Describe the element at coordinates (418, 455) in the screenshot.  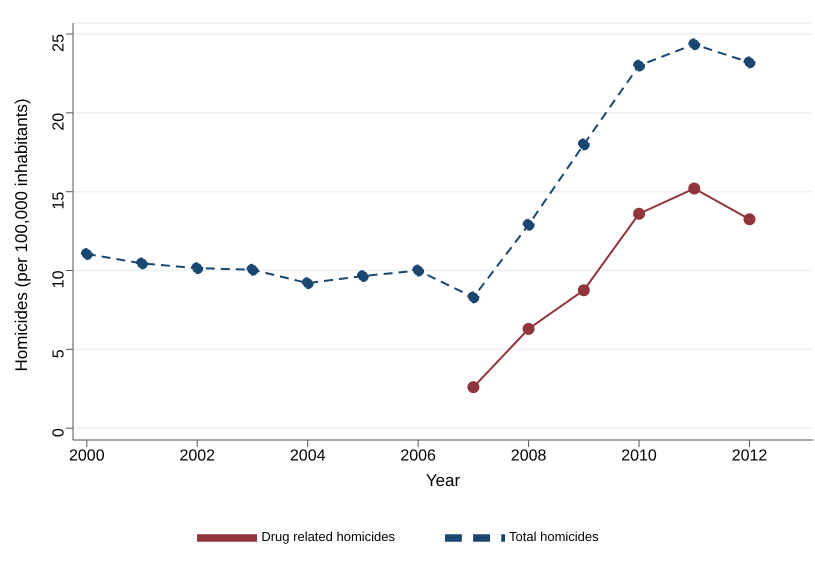
I see `x-tick-label: 2006` at that location.